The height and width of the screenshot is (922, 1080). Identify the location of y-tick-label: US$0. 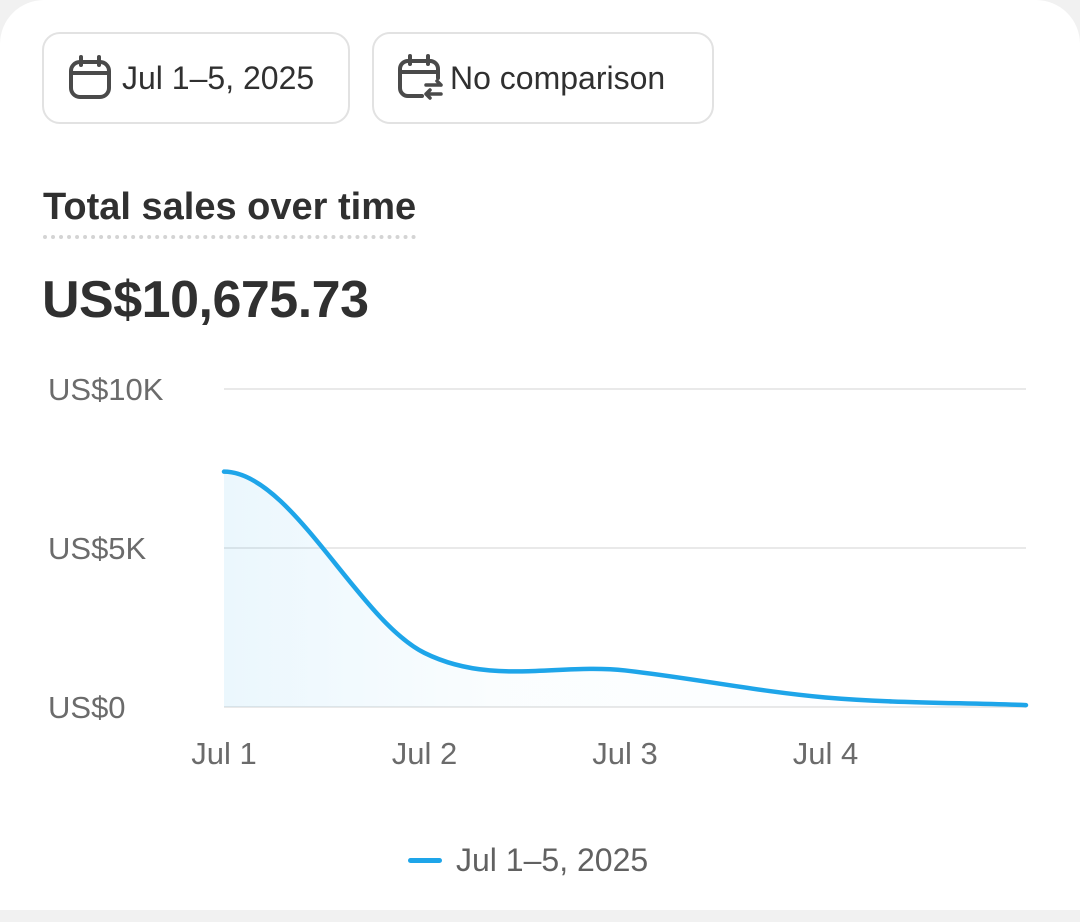
(87, 707).